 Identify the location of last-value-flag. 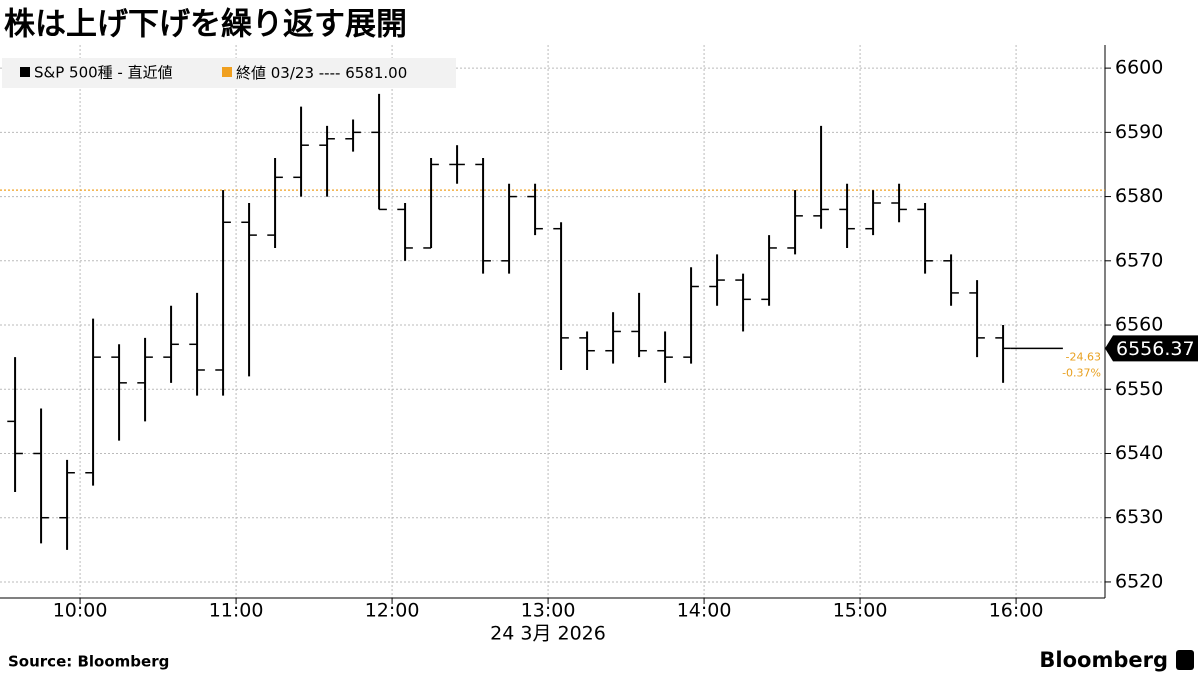
(1151, 348).